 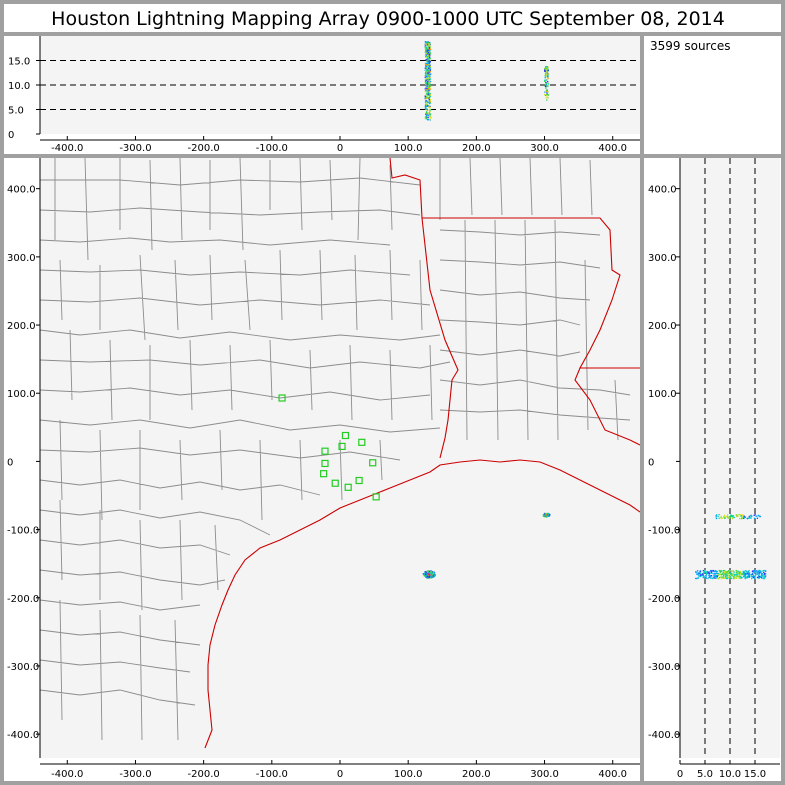 I want to click on lma-station-marker, so click(x=376, y=497).